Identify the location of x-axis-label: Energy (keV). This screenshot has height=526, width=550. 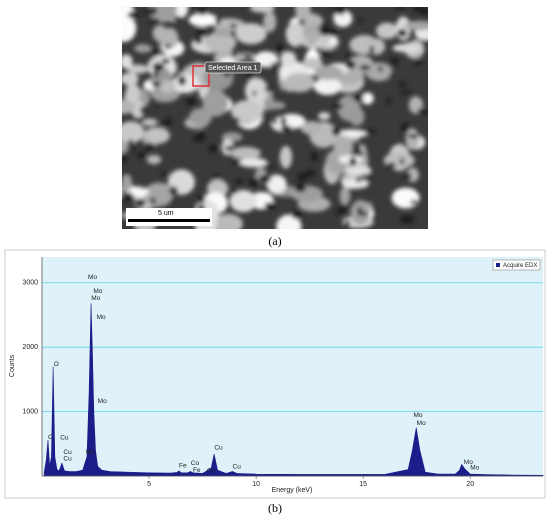
(292, 490).